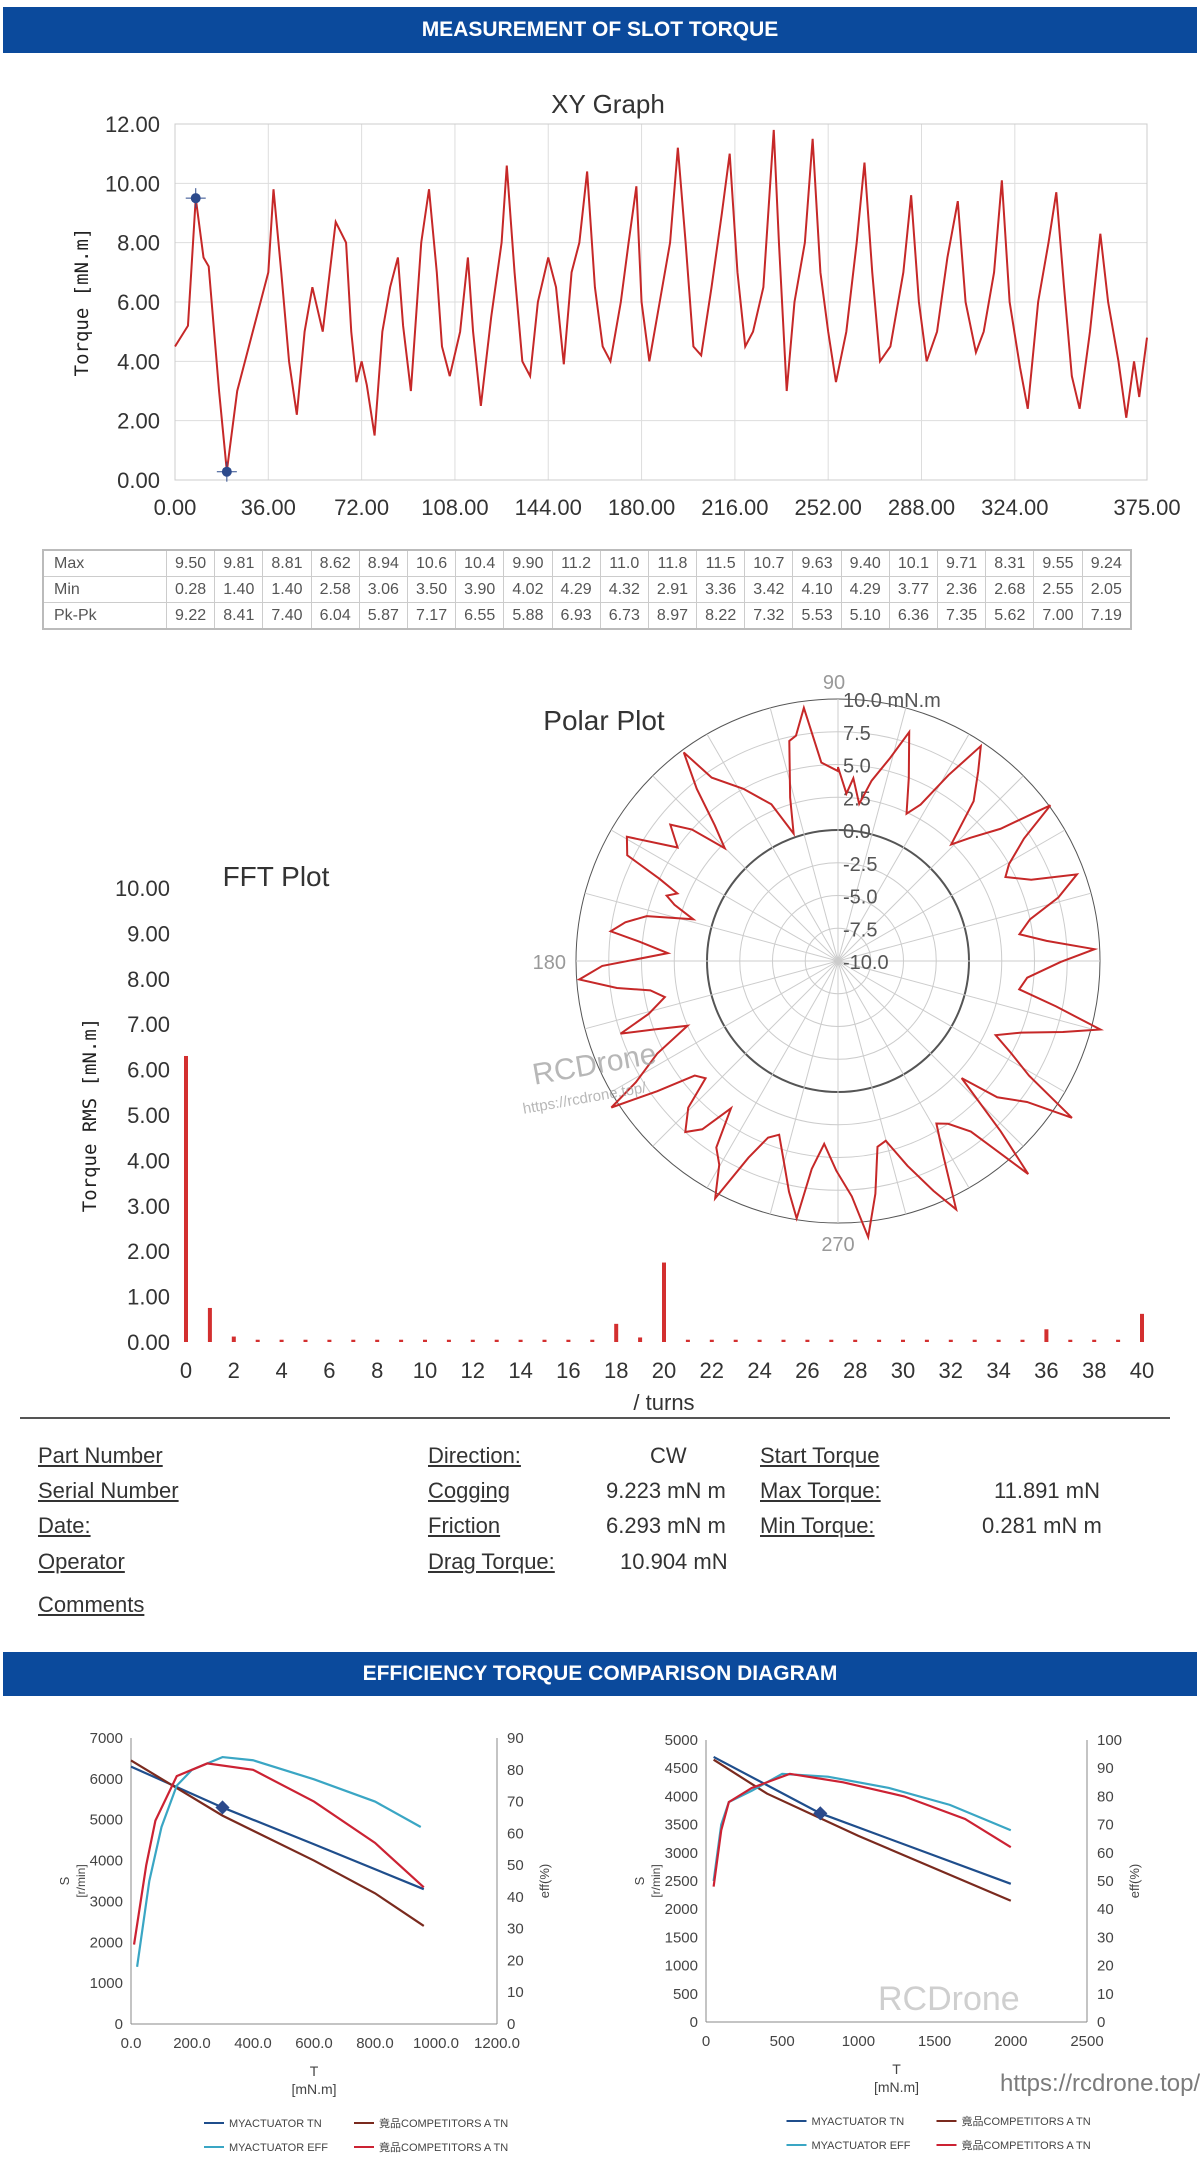 This screenshot has width=1200, height=2160. Describe the element at coordinates (431, 589) in the screenshot. I see `table-cell: 3.50` at that location.